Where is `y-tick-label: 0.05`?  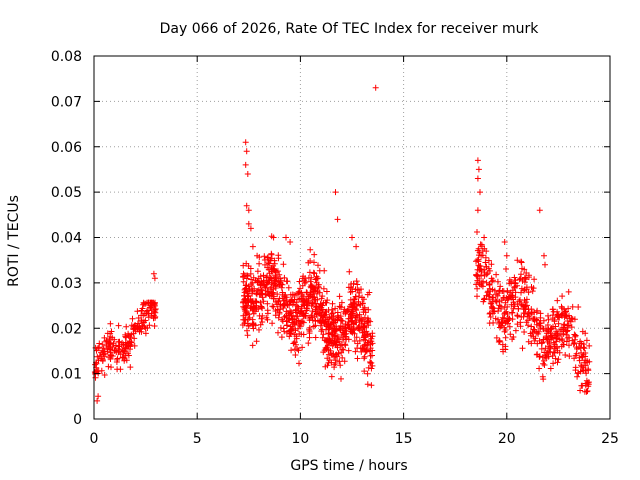 y-tick-label: 0.05 is located at coordinates (66, 193).